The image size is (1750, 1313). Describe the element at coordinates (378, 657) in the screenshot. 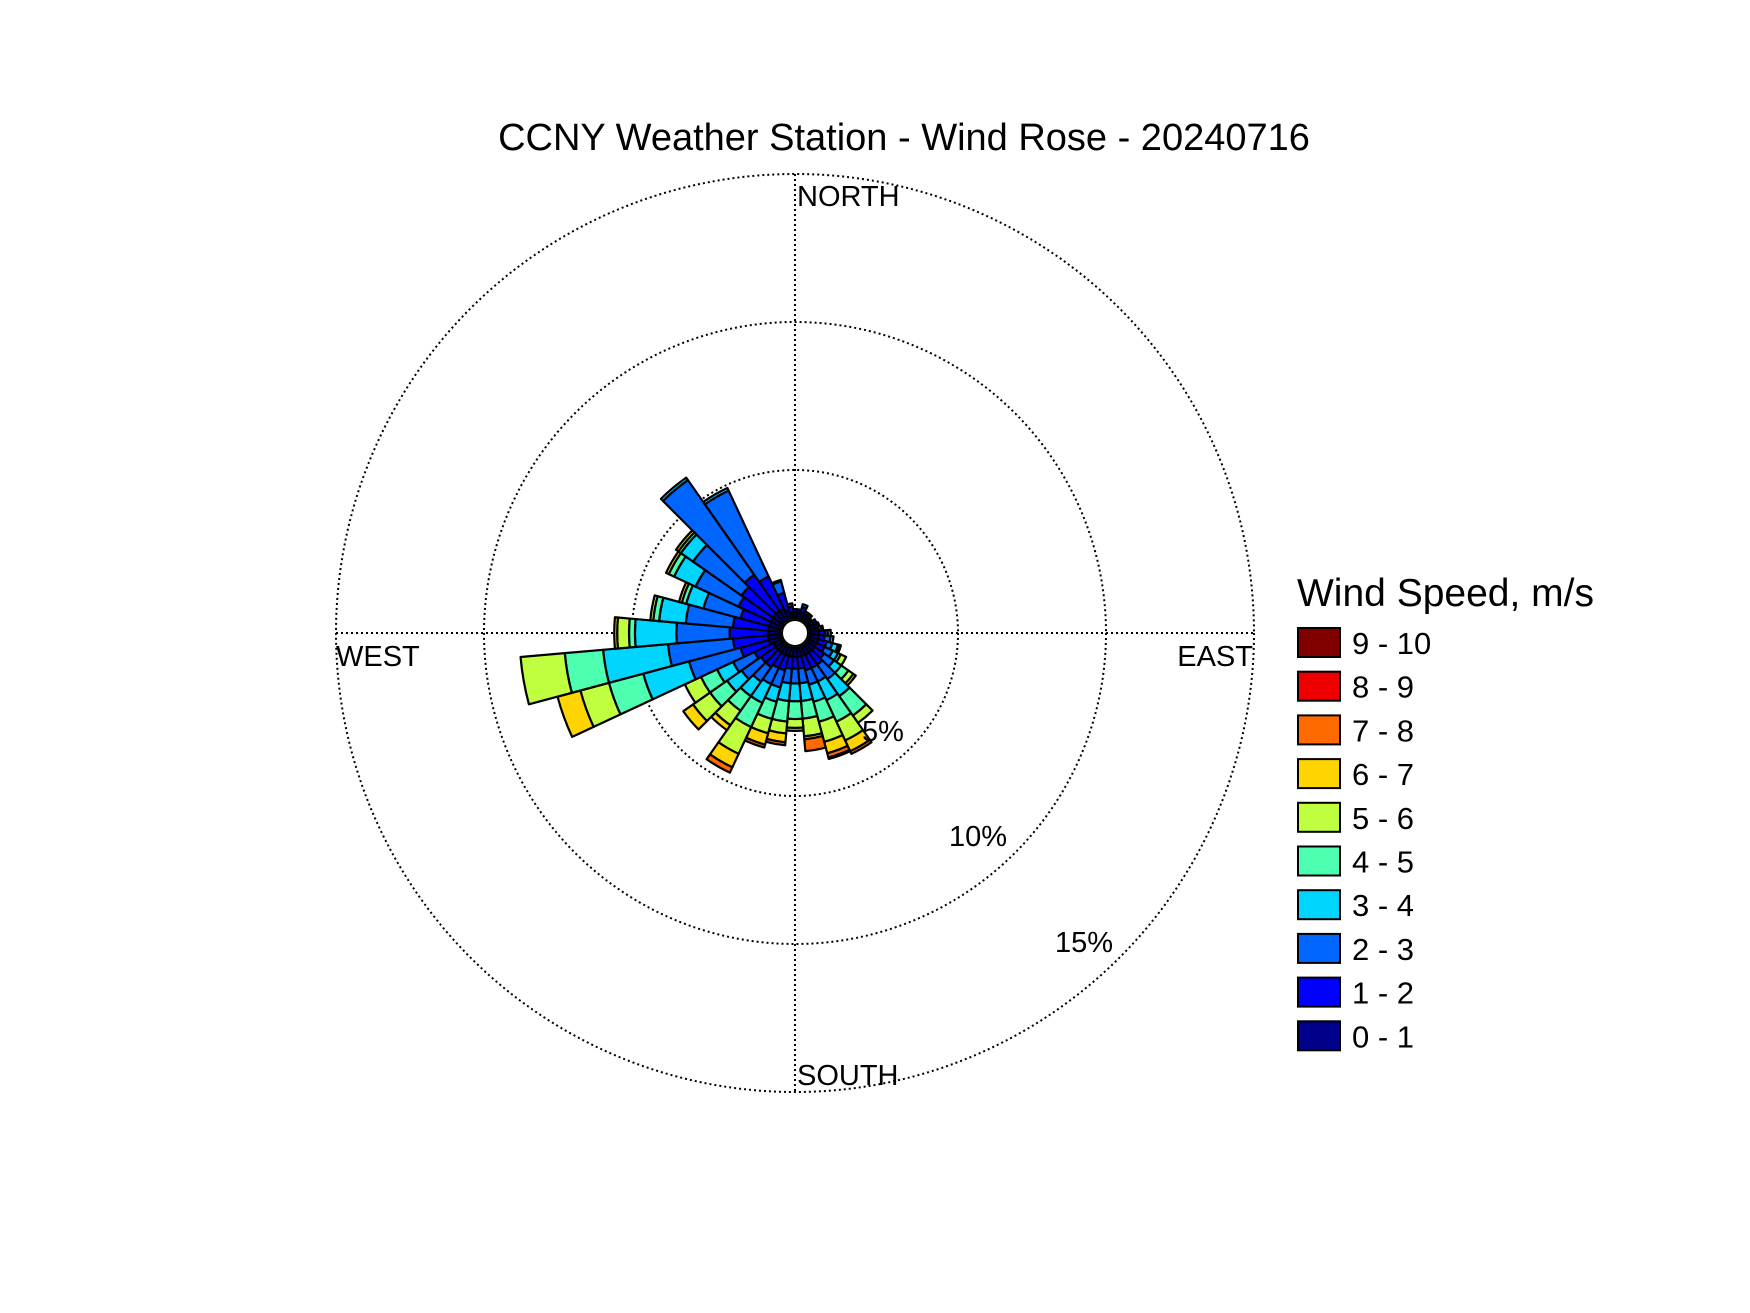

I see `label-west: WEST` at that location.